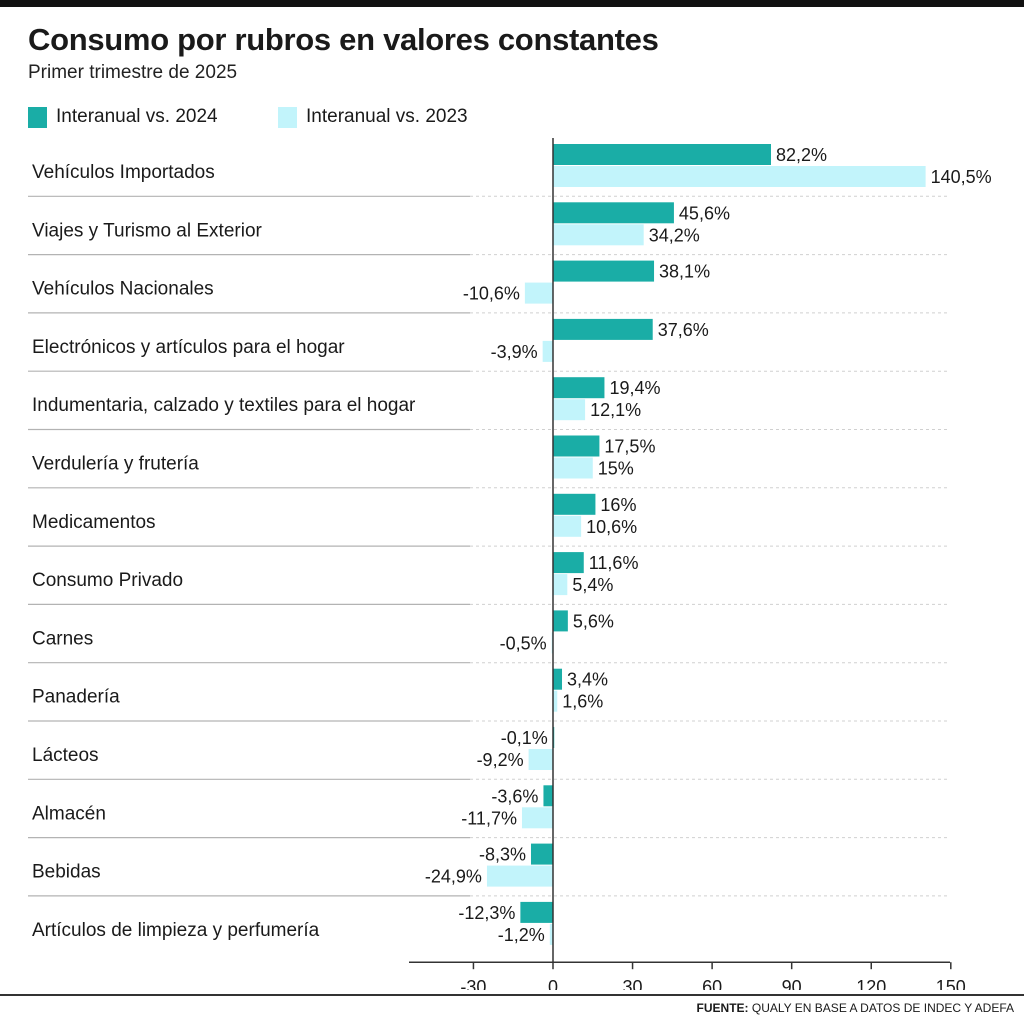 The width and height of the screenshot is (1024, 1023). Describe the element at coordinates (514, 796) in the screenshot. I see `value-label-2024: -3,6%` at that location.